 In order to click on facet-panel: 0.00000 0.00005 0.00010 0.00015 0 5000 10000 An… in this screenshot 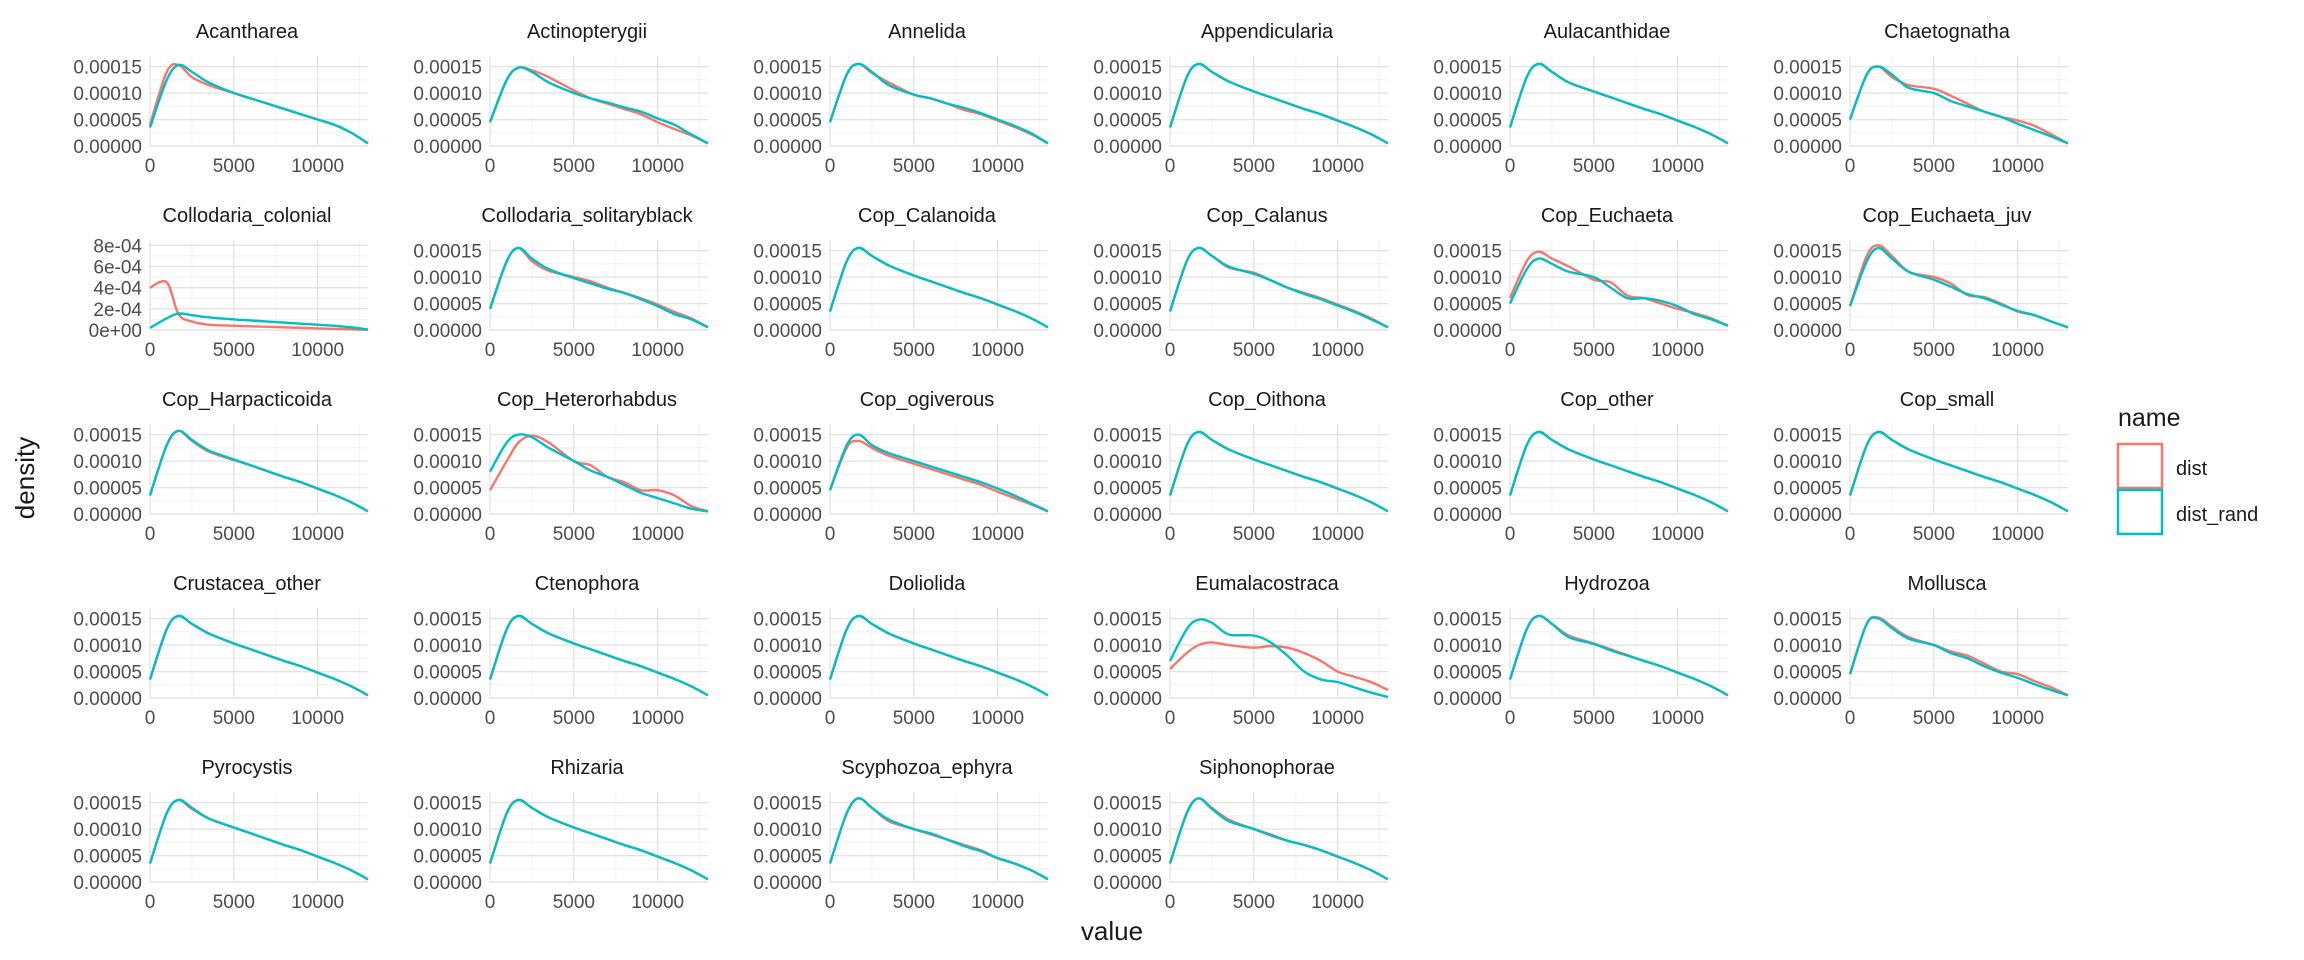, I will do `click(901, 99)`.